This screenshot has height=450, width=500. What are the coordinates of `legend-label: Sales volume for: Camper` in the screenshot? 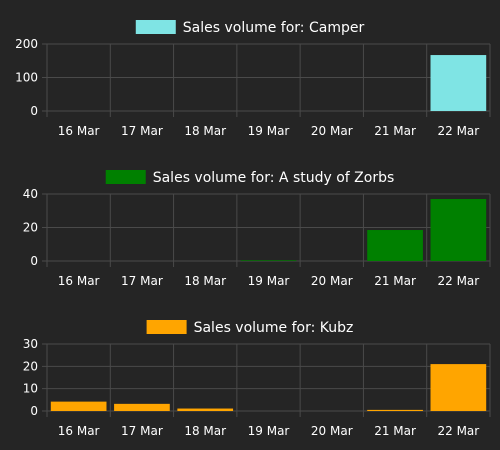 It's located at (274, 28).